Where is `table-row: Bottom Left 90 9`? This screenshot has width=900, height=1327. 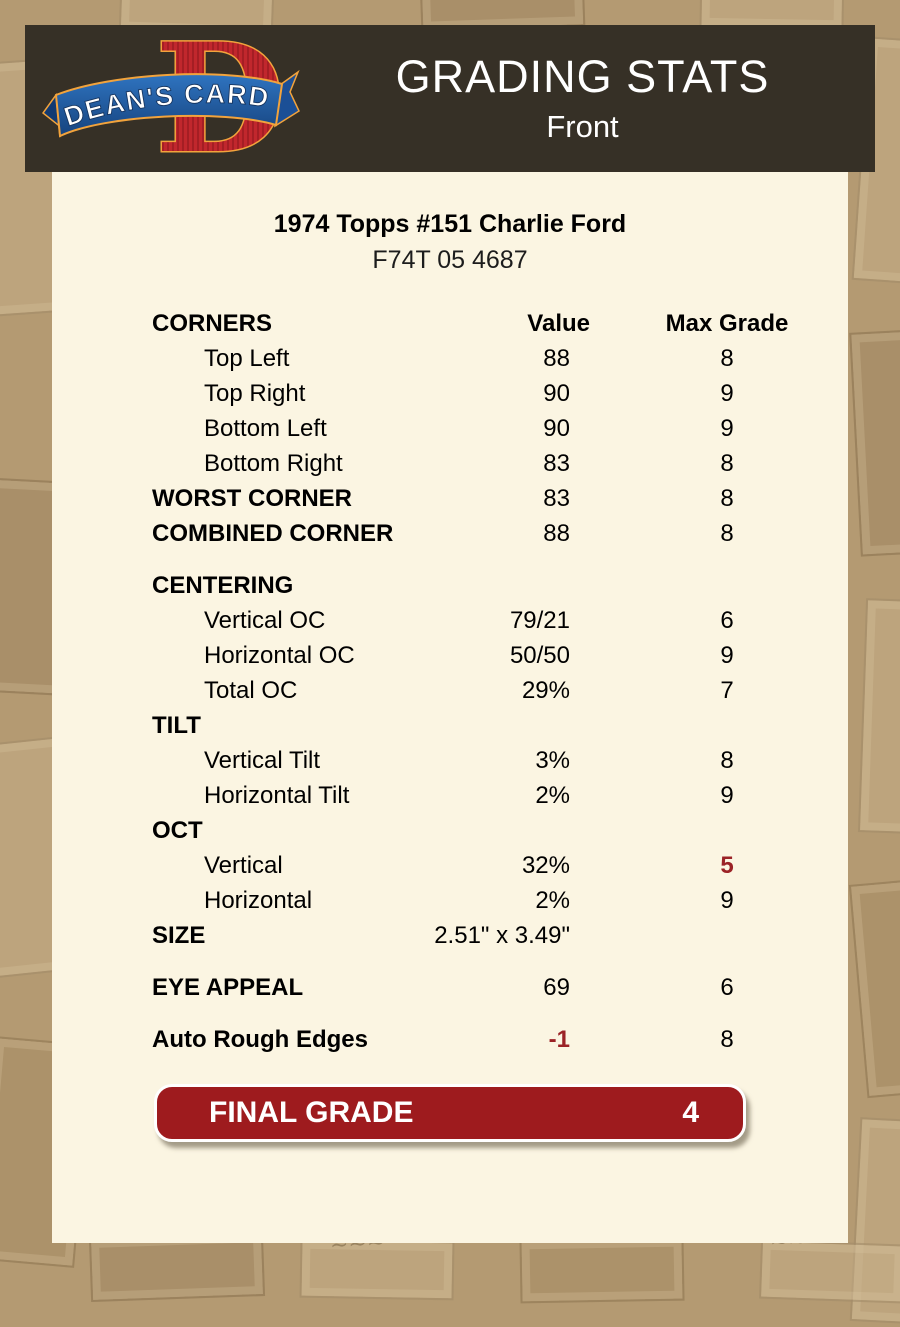 table-row: Bottom Left 90 9 is located at coordinates (450, 428).